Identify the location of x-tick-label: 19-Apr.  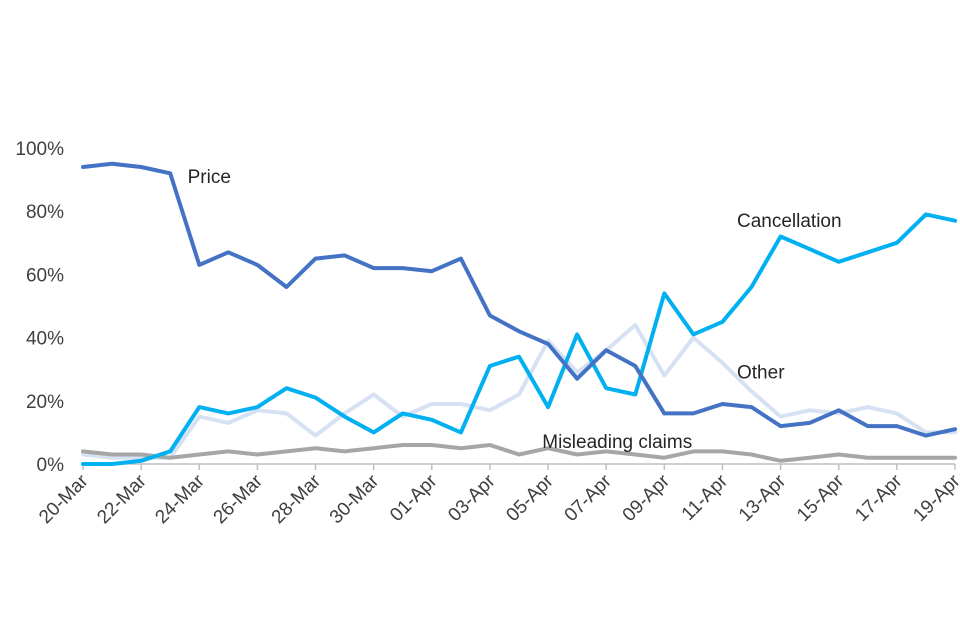
(934, 498).